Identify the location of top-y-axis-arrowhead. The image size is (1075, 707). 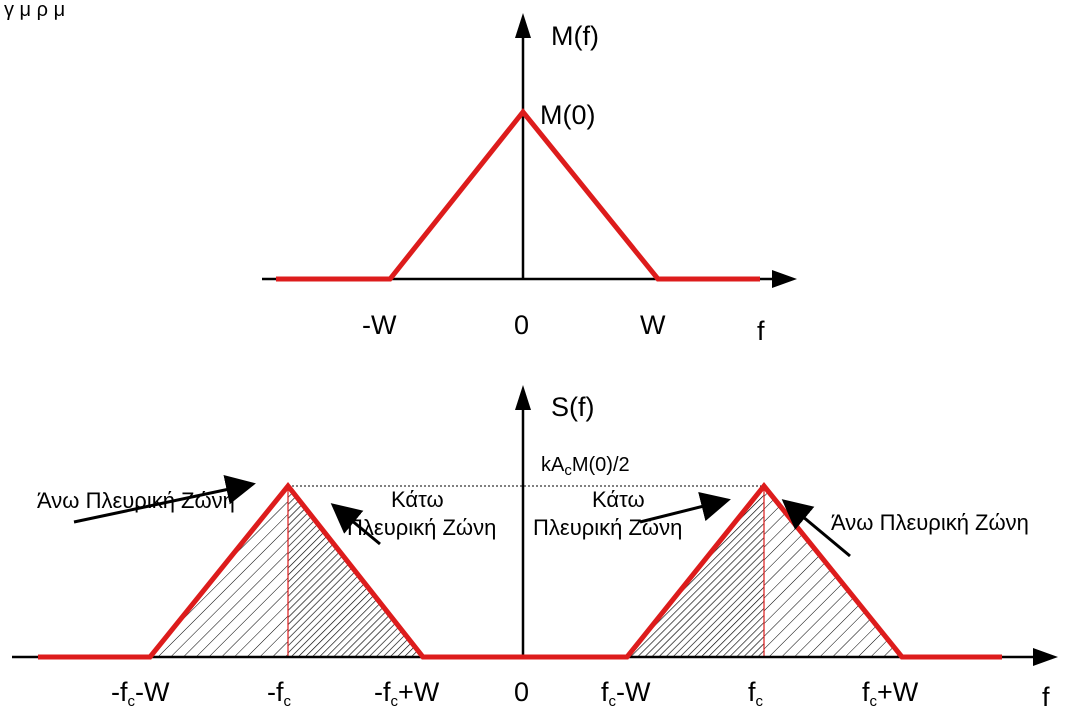
(523, 25).